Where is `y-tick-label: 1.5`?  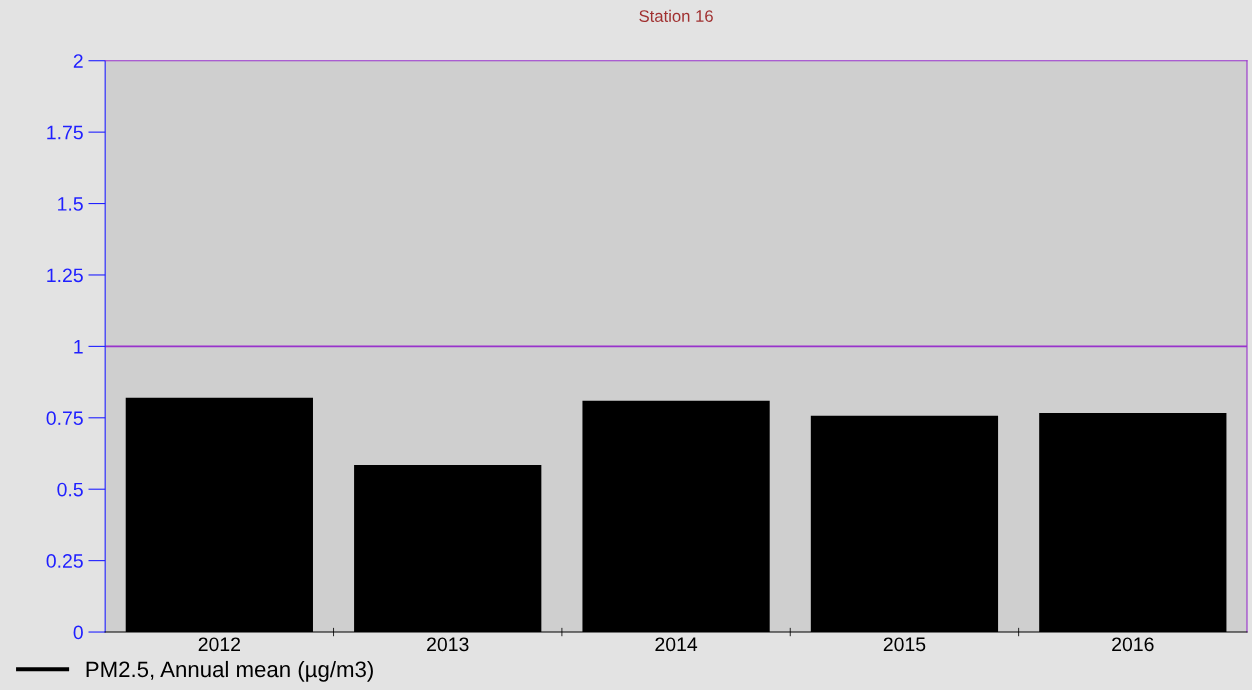 y-tick-label: 1.5 is located at coordinates (70, 204).